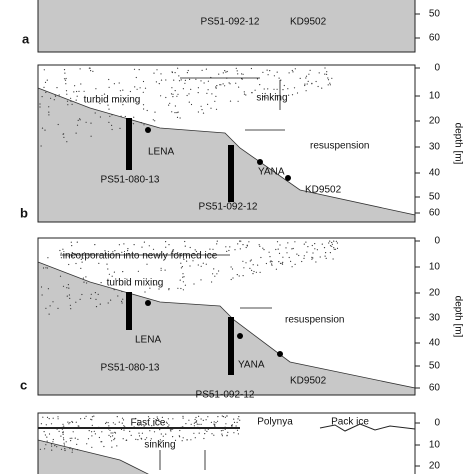 The image size is (474, 474). What do you see at coordinates (135, 283) in the screenshot?
I see `annotation: turbid mixing` at bounding box center [135, 283].